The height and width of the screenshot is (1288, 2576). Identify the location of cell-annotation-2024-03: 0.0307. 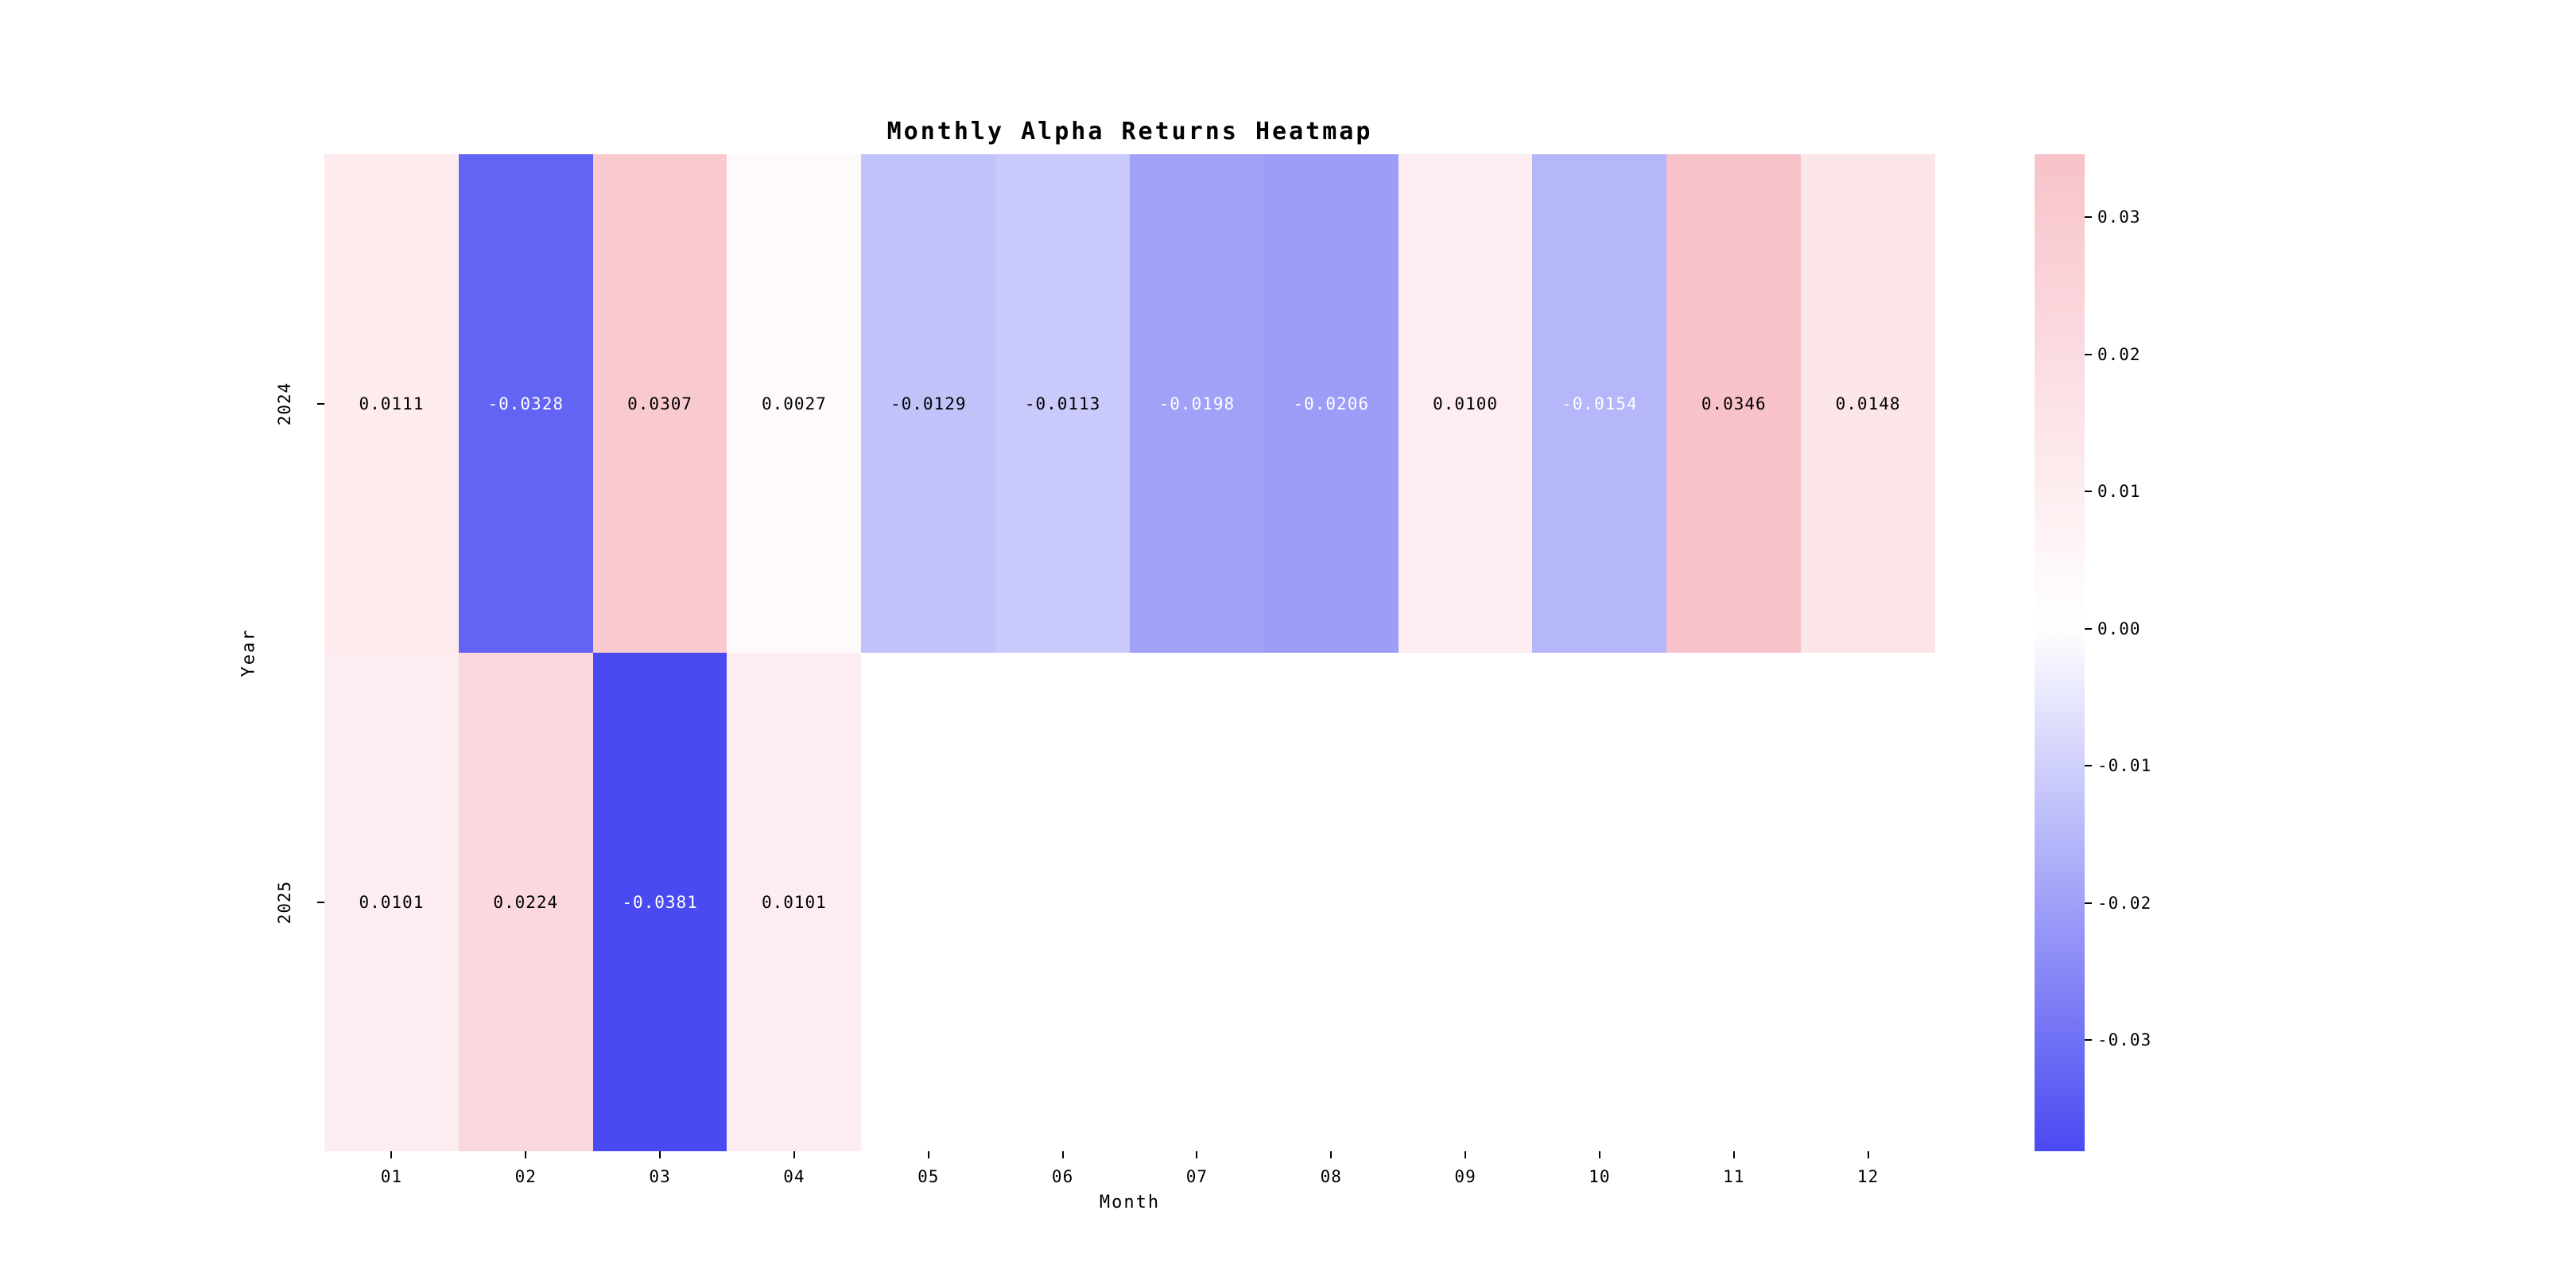
(660, 404).